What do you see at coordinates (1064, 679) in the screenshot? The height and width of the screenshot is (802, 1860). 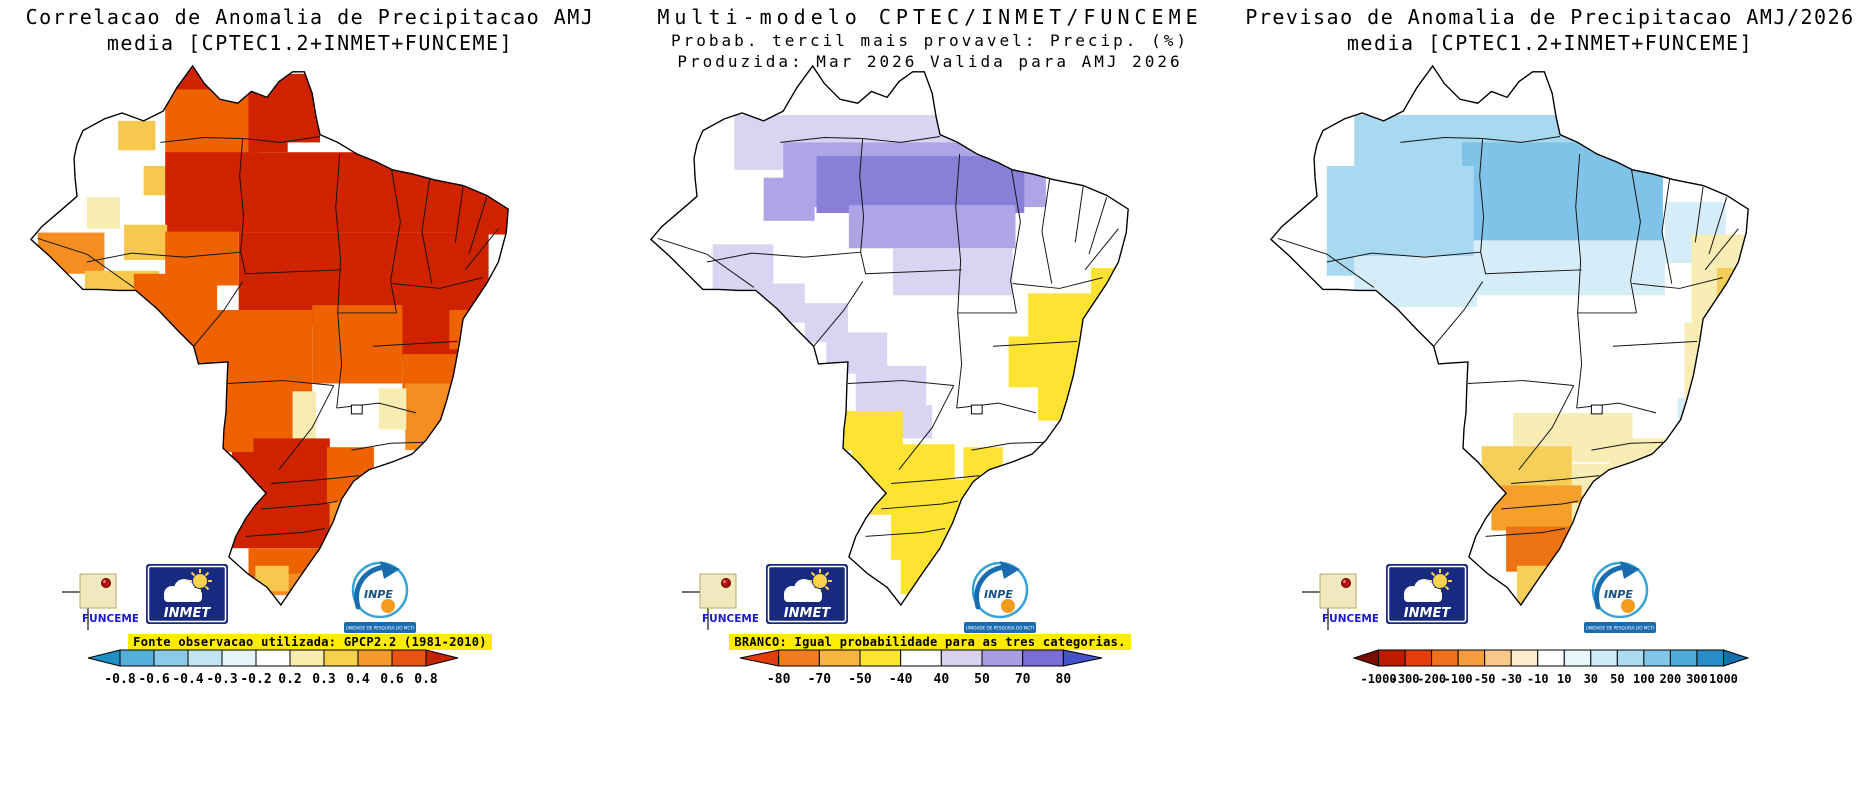 I see `svg-text: 80` at bounding box center [1064, 679].